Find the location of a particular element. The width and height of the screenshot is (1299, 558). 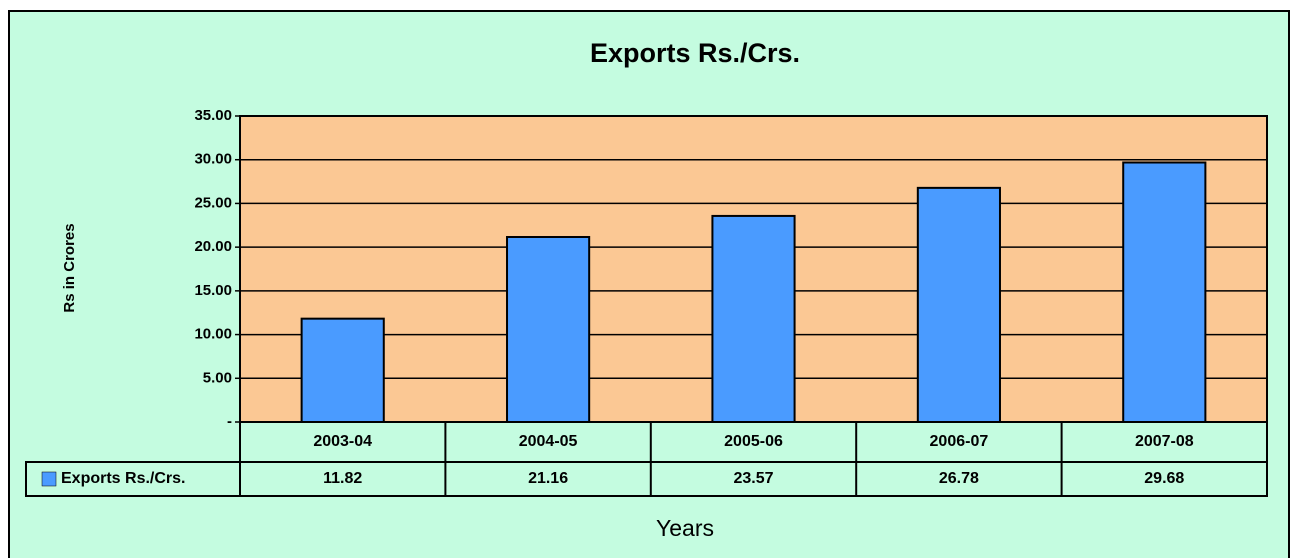

table-value: 23.57 is located at coordinates (753, 478).